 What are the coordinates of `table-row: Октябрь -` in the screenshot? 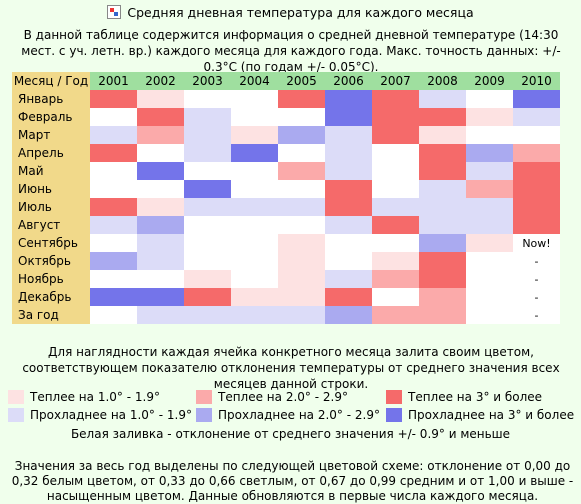 It's located at (286, 261).